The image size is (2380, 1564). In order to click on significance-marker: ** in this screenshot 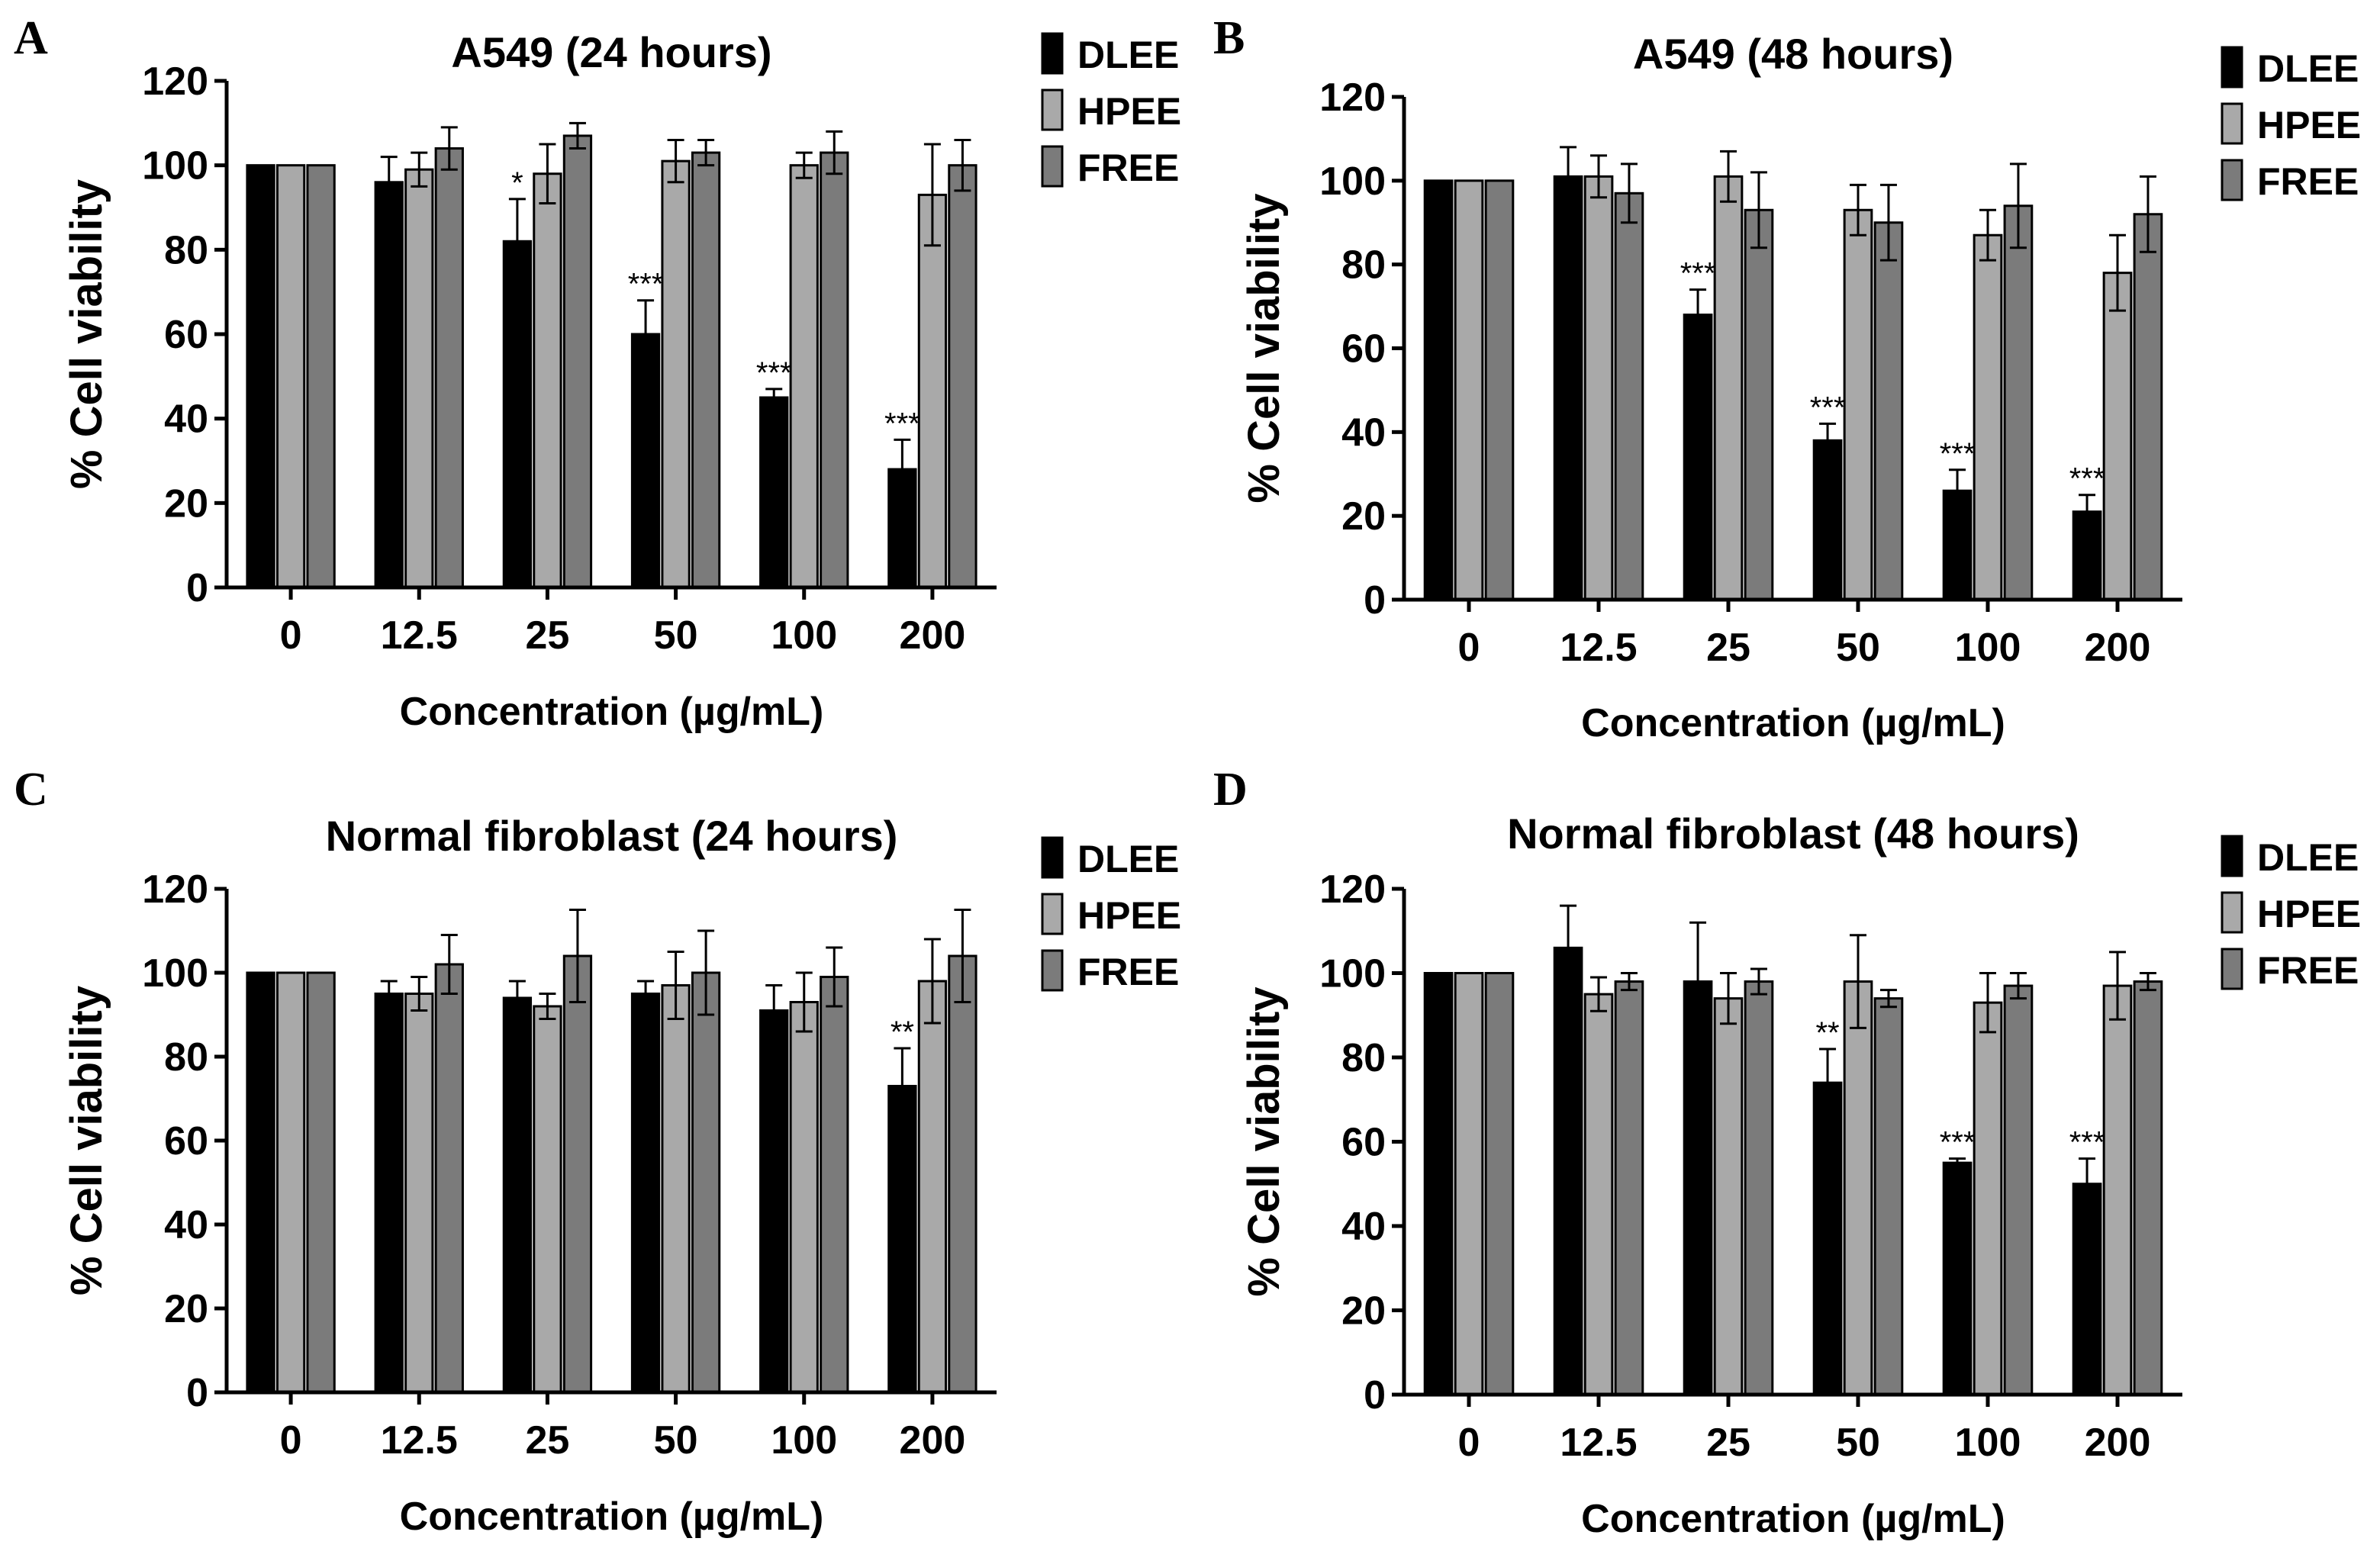, I will do `click(1827, 1033)`.